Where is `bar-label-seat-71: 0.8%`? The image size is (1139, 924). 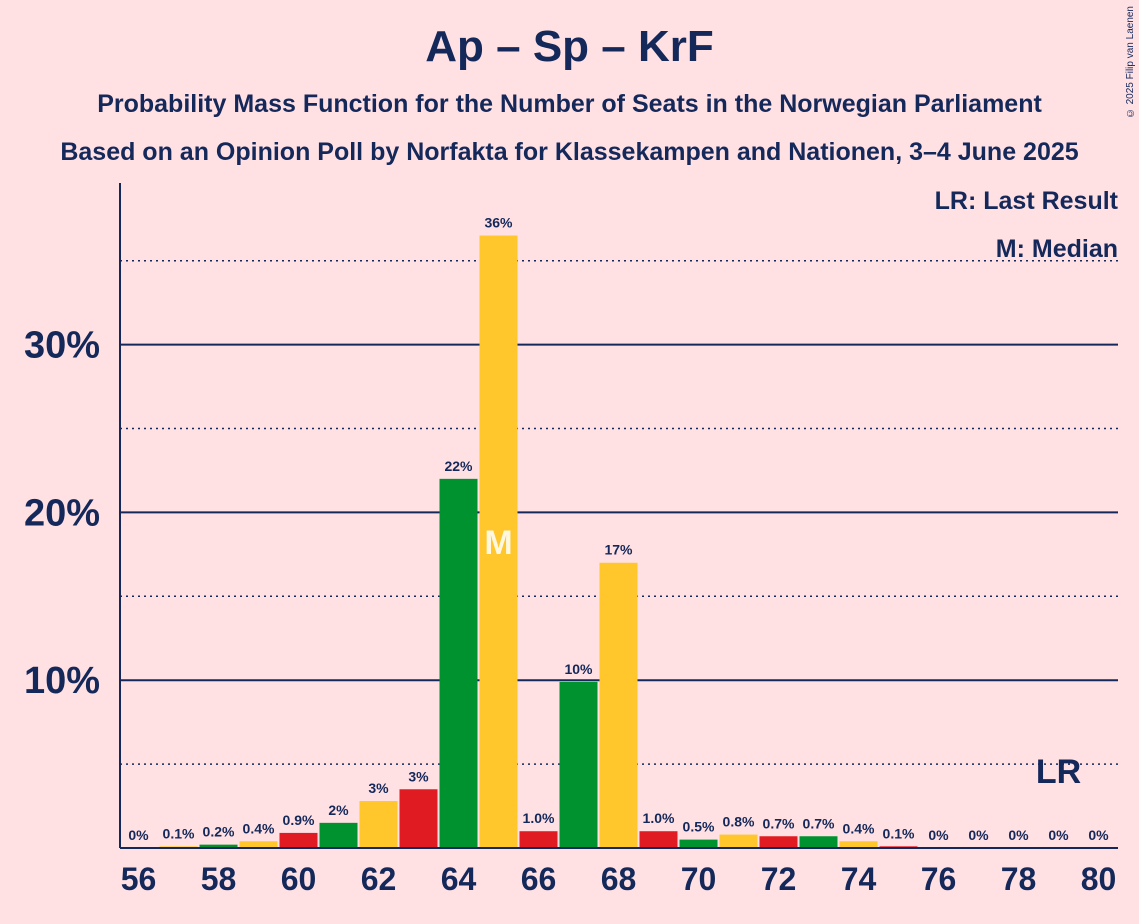 bar-label-seat-71: 0.8% is located at coordinates (739, 822).